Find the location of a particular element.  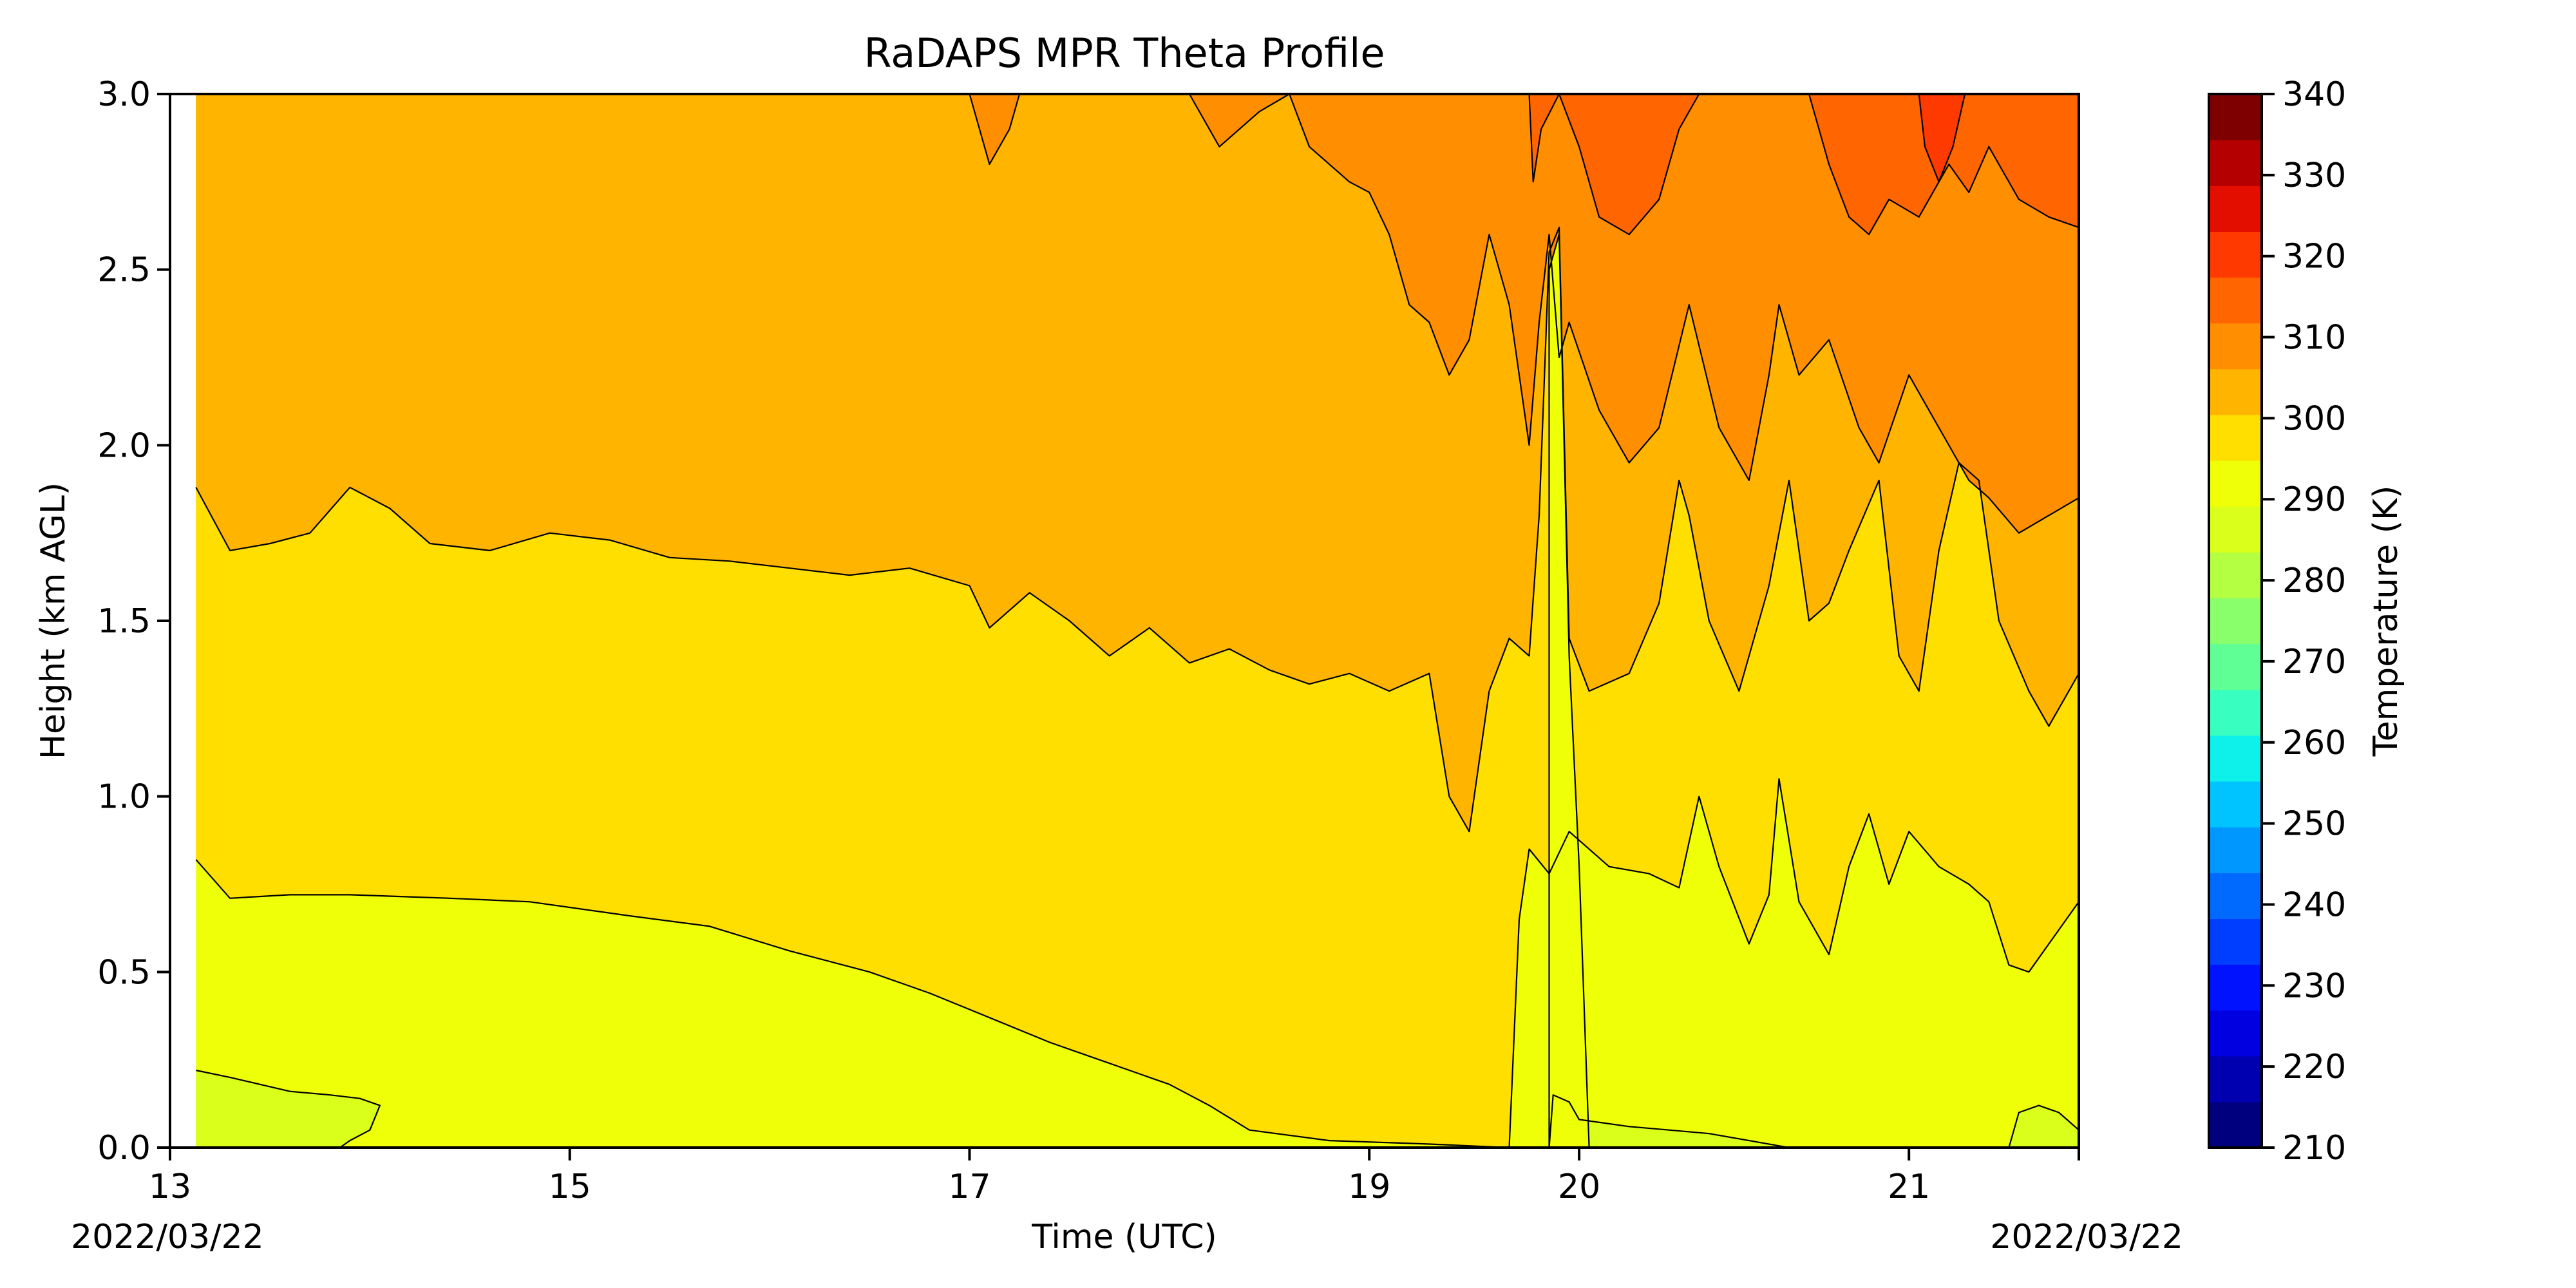

start-date-label: 2022/03/22 is located at coordinates (167, 1237).